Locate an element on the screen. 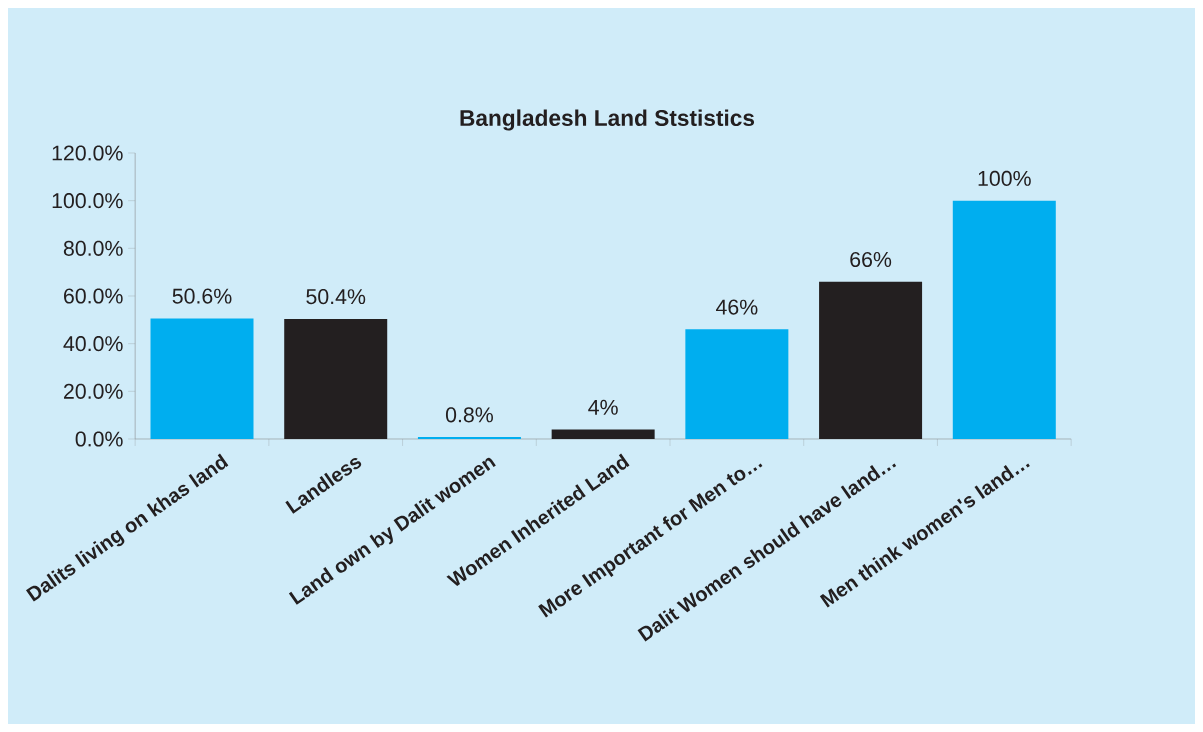 The width and height of the screenshot is (1203, 732). data-label: 46% is located at coordinates (736, 307).